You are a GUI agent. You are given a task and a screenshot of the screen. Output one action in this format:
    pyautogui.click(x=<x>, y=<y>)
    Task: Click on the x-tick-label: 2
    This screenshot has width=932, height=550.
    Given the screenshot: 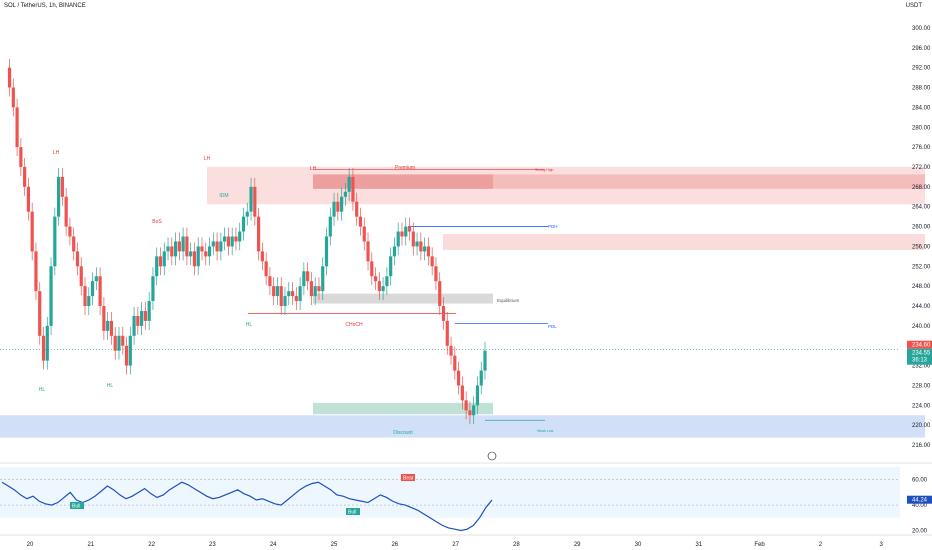 What is the action you would take?
    pyautogui.click(x=821, y=545)
    